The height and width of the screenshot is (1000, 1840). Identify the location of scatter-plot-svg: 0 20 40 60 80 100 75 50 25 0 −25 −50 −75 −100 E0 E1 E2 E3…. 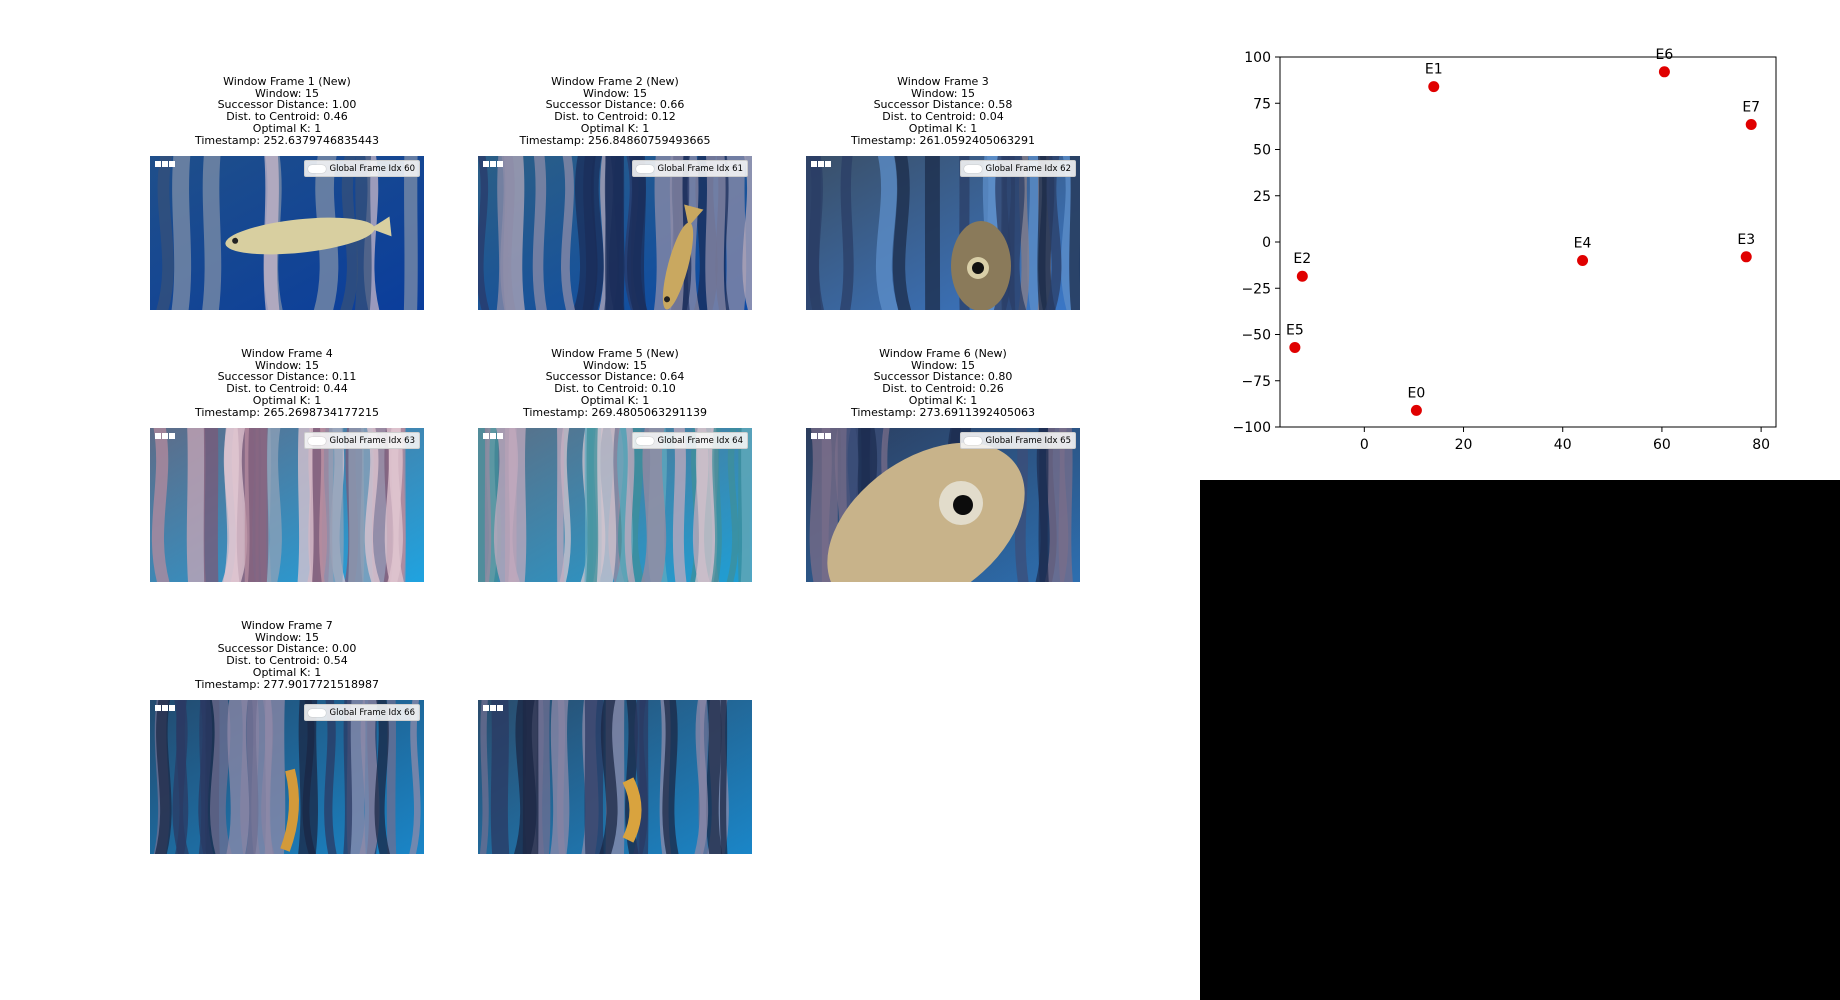
(1505, 250).